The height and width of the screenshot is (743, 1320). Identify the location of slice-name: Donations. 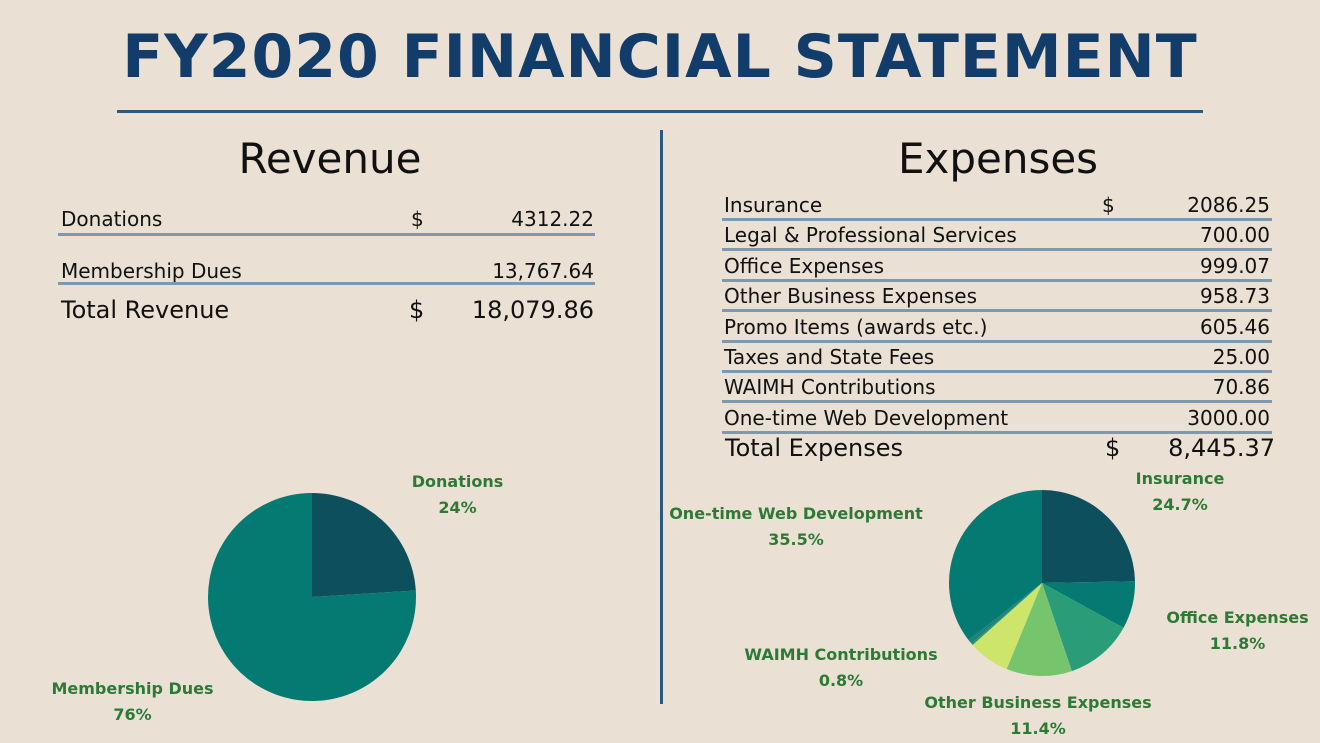
(457, 481).